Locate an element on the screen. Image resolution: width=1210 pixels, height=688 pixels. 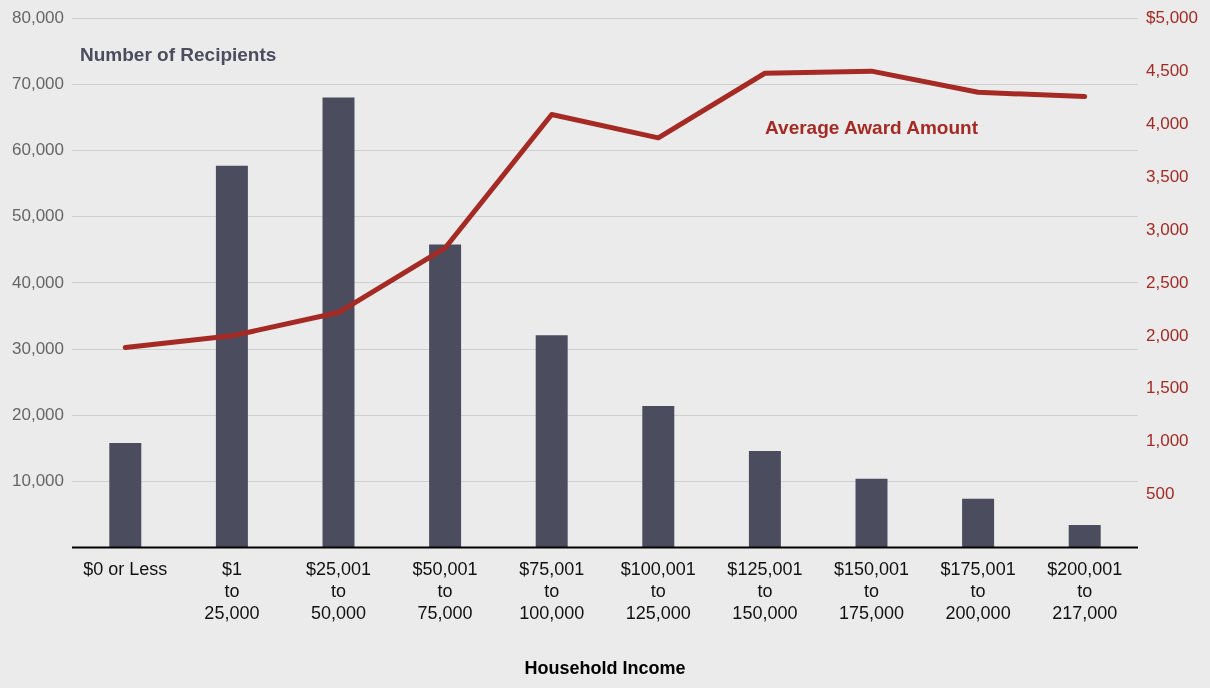
y-tick-label: 70,000 is located at coordinates (38, 84).